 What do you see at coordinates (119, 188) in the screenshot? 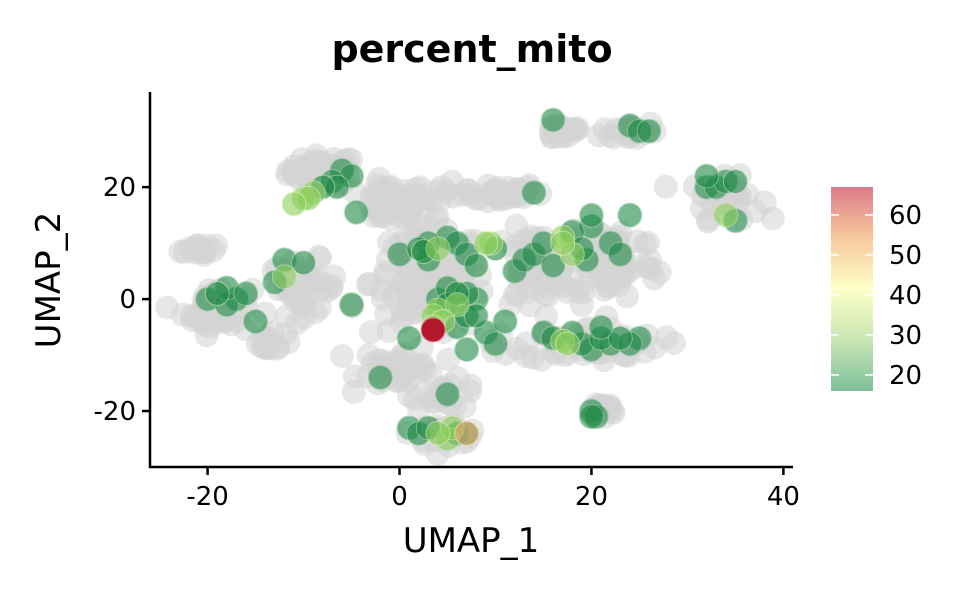
I see `y-tick-label: 20` at bounding box center [119, 188].